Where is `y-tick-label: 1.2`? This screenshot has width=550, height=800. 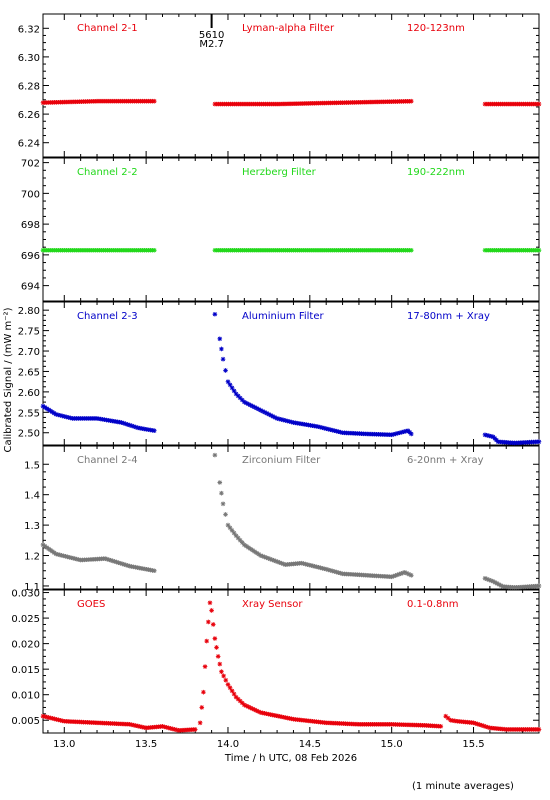 y-tick-label: 1.2 is located at coordinates (32, 557).